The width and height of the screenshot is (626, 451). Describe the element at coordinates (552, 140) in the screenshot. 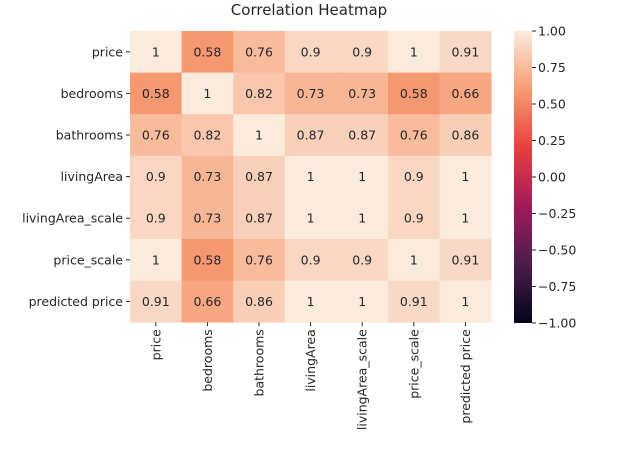

I see `colorbar-tick-label: 0.25` at that location.